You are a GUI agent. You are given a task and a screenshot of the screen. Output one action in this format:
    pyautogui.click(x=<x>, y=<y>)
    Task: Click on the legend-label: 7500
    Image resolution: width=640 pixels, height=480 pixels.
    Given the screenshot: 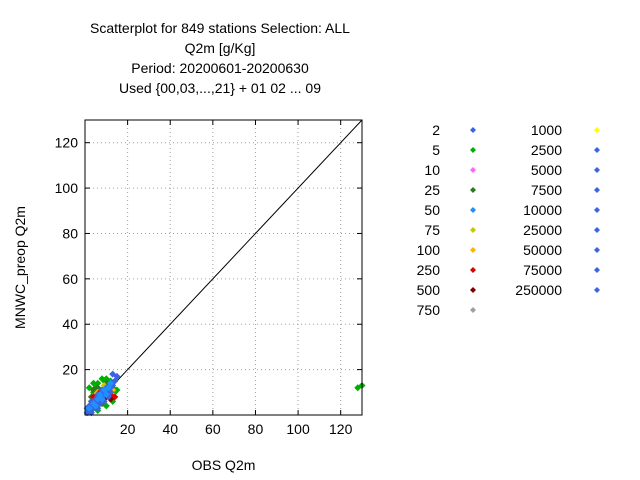 What is the action you would take?
    pyautogui.click(x=546, y=190)
    